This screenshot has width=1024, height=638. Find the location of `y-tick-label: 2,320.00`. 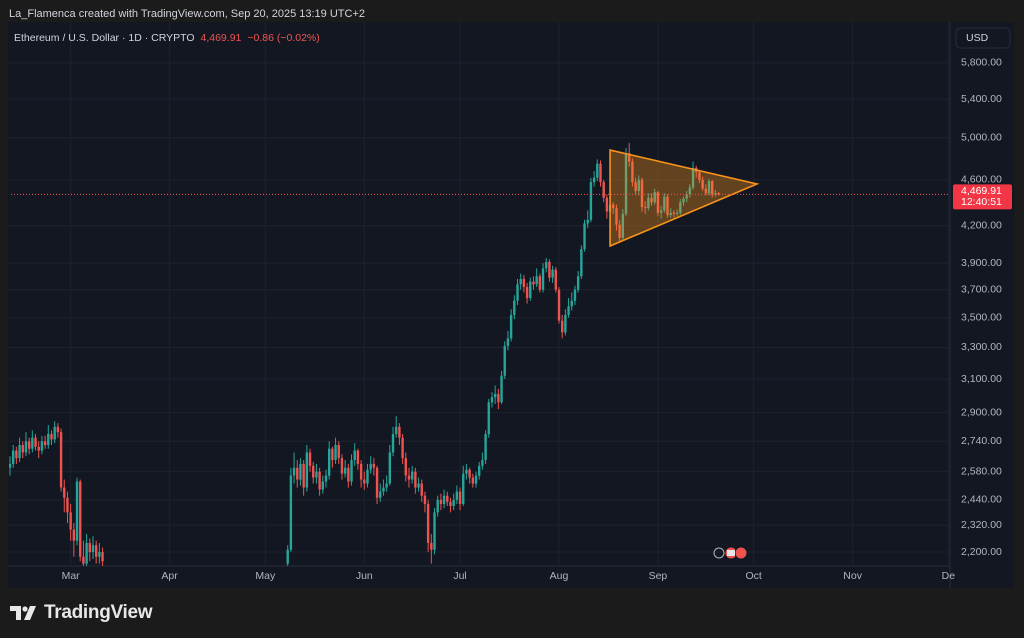

y-tick-label: 2,320.00 is located at coordinates (981, 525).